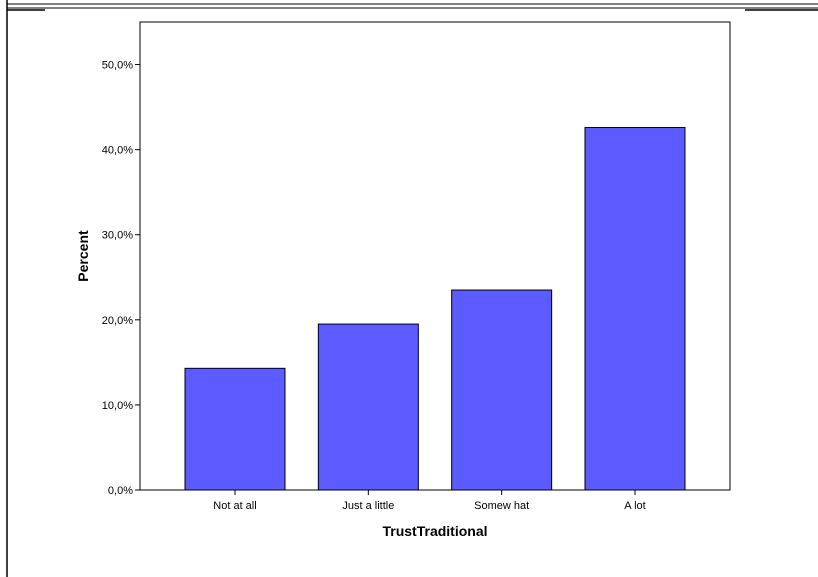 Image resolution: width=818 pixels, height=577 pixels. What do you see at coordinates (429, 501) in the screenshot?
I see `x-axis-ticks: Not at all Just a little Somew hat A lot` at bounding box center [429, 501].